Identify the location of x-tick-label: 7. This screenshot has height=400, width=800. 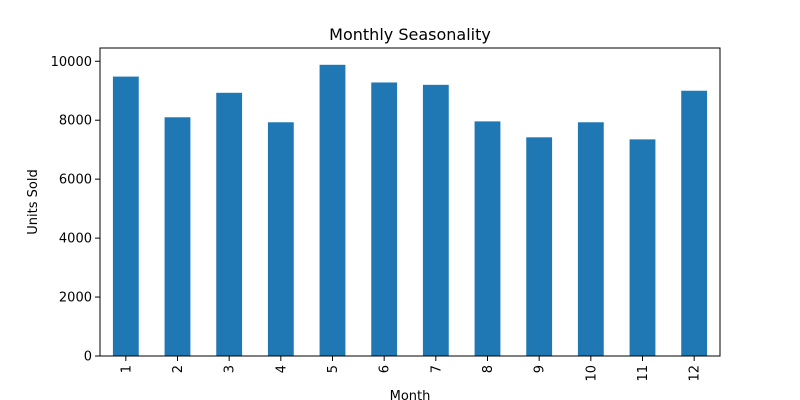
(436, 369).